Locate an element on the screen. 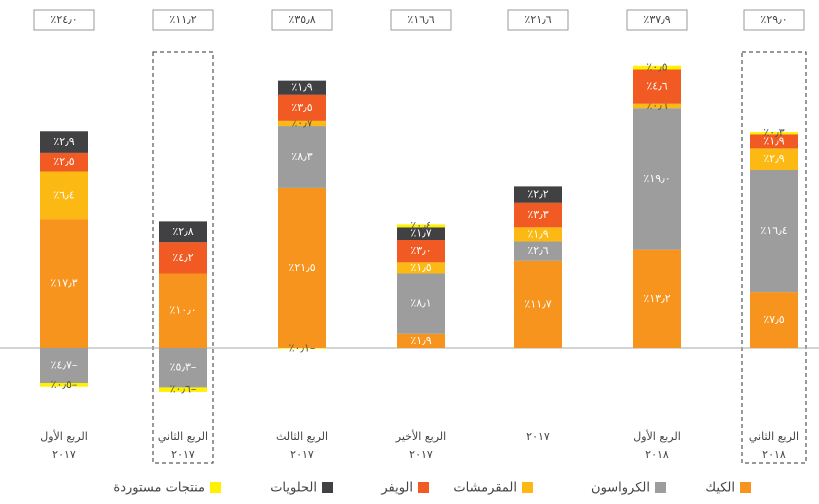  data-label: ٪١٣٫٢ is located at coordinates (656, 298).